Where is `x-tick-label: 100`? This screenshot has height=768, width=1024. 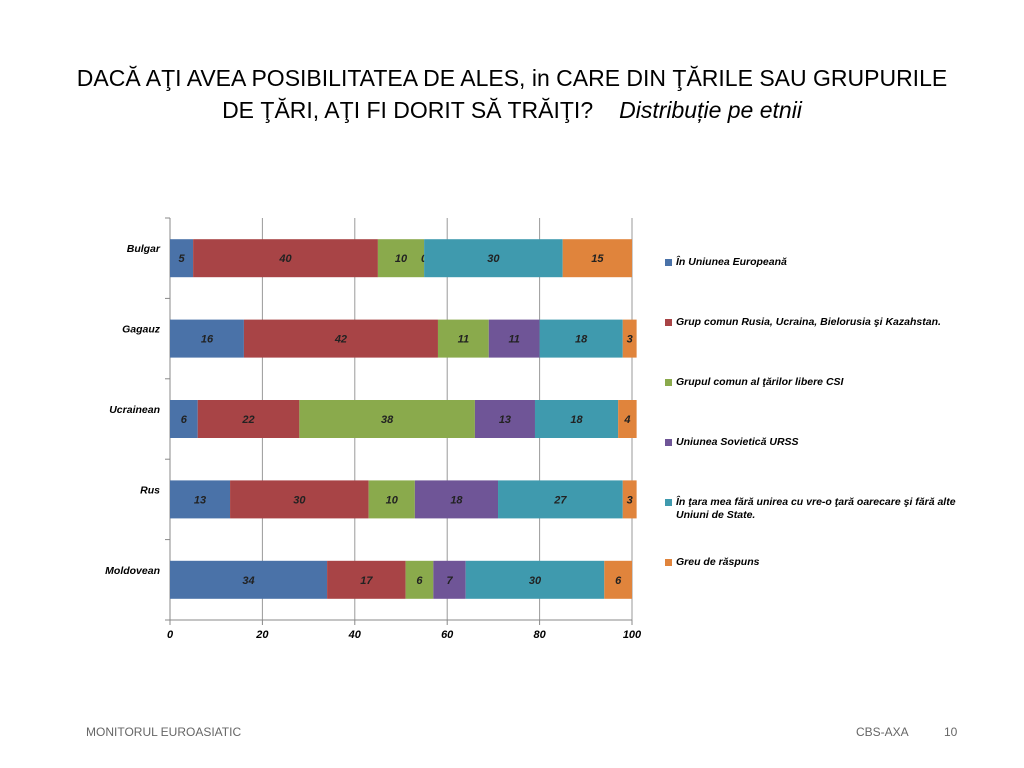
x-tick-label: 100 is located at coordinates (632, 635).